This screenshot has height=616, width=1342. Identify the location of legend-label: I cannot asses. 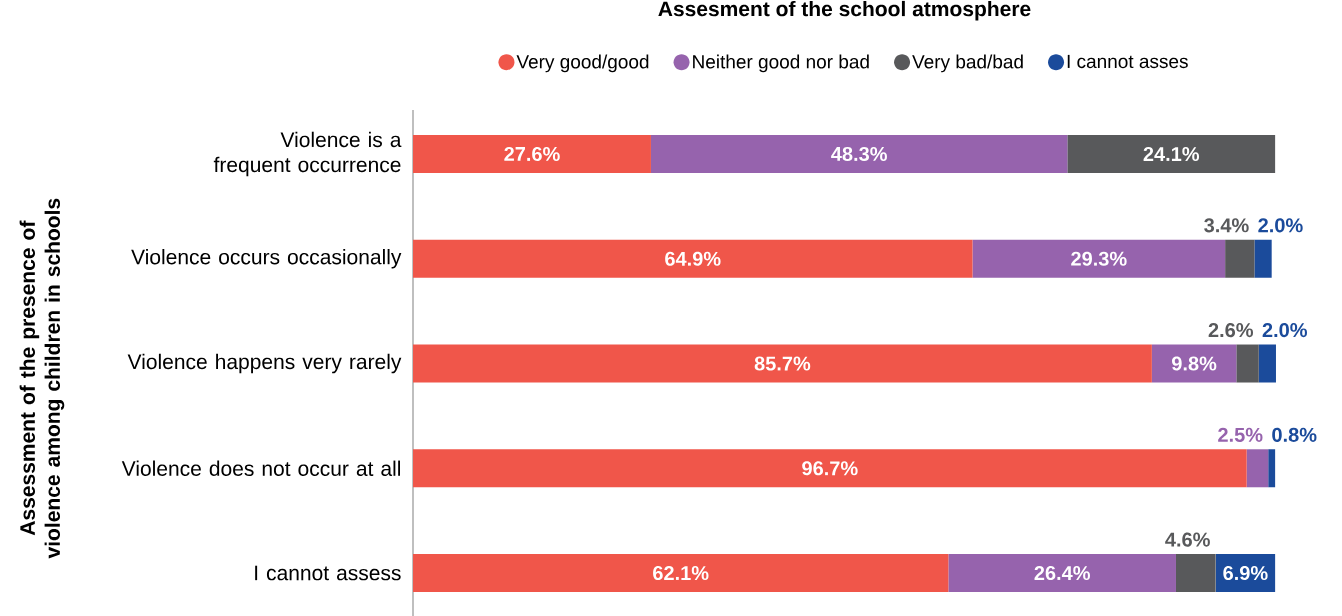
(1127, 61).